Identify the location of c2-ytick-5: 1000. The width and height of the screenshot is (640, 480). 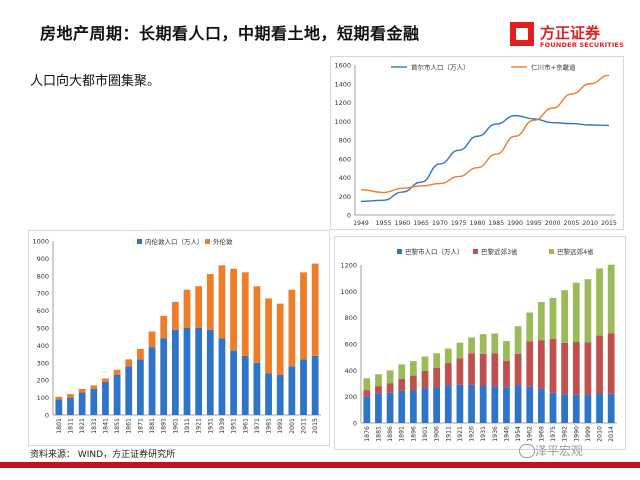
(348, 292).